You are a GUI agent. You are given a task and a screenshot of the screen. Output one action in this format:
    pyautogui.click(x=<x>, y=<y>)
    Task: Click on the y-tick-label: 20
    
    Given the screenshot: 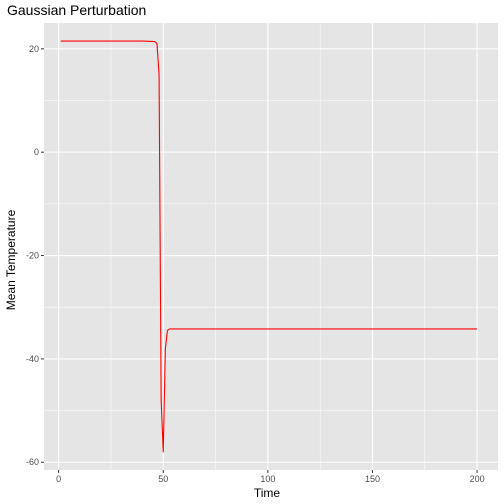 What is the action you would take?
    pyautogui.click(x=34, y=49)
    